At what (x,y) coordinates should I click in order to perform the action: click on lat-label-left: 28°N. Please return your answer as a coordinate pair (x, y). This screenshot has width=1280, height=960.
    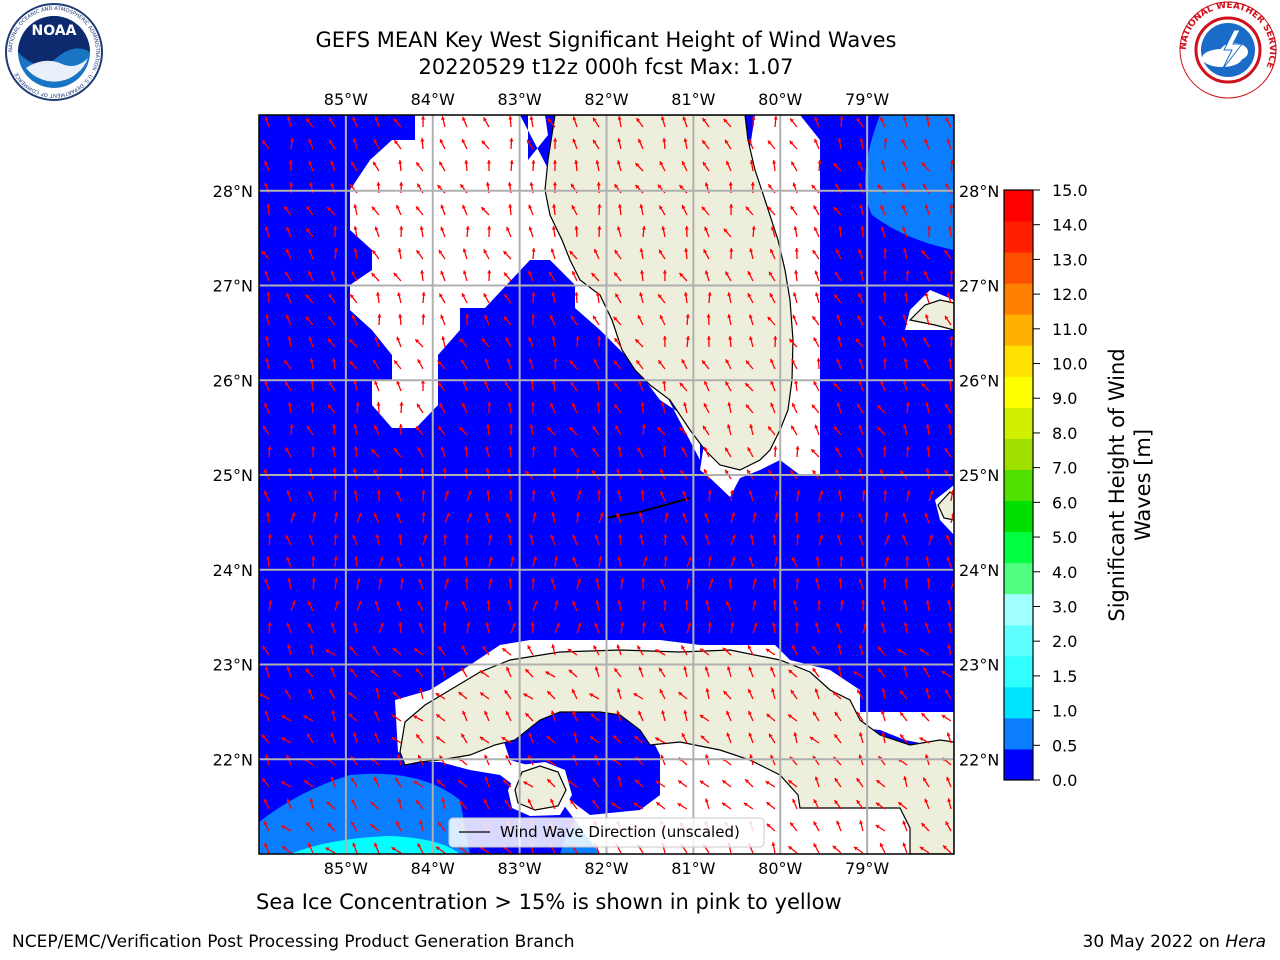
    Looking at the image, I should click on (233, 191).